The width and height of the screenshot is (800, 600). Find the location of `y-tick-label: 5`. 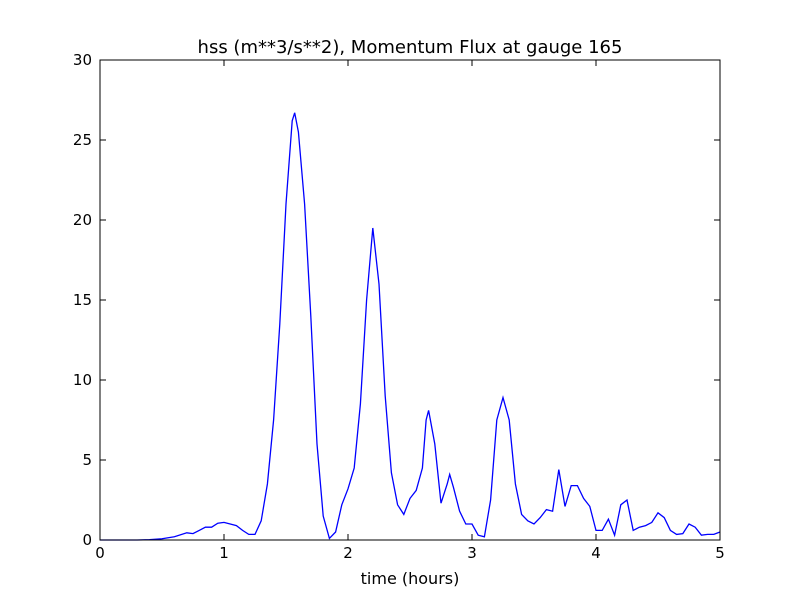

y-tick-label: 5 is located at coordinates (87, 460).